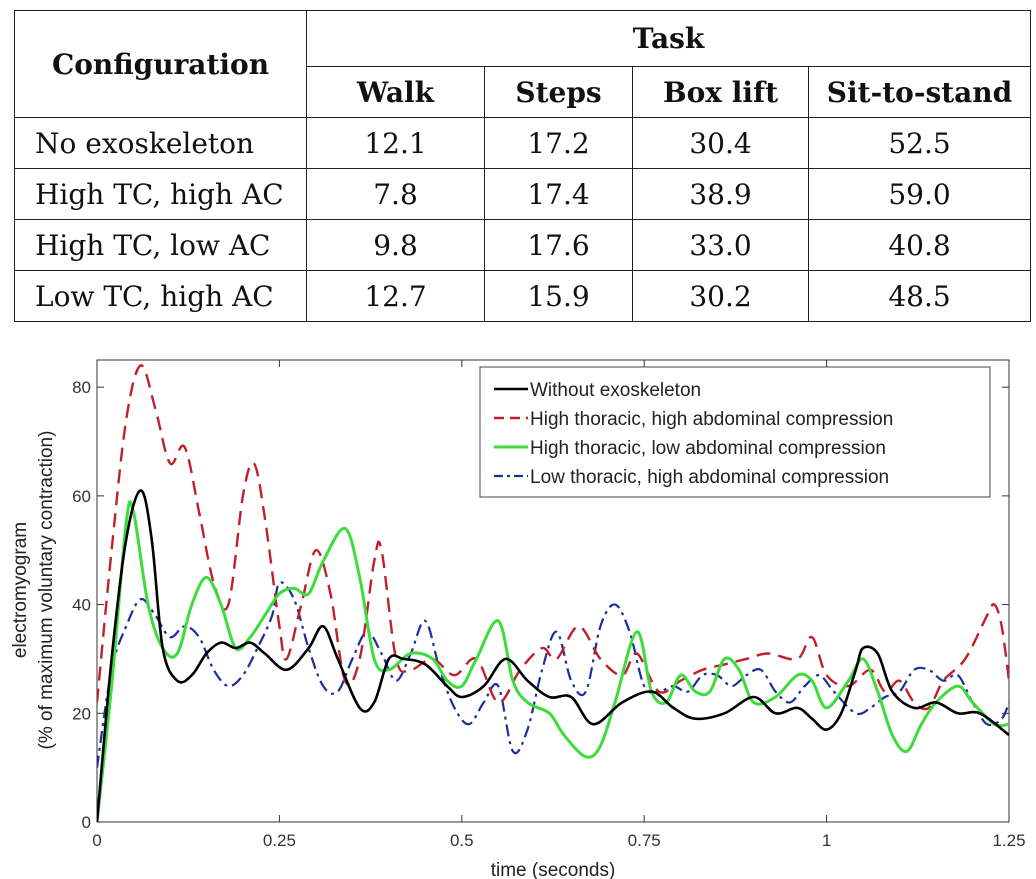 The width and height of the screenshot is (1036, 879). What do you see at coordinates (279, 840) in the screenshot?
I see `x-tick-label: 0.25` at bounding box center [279, 840].